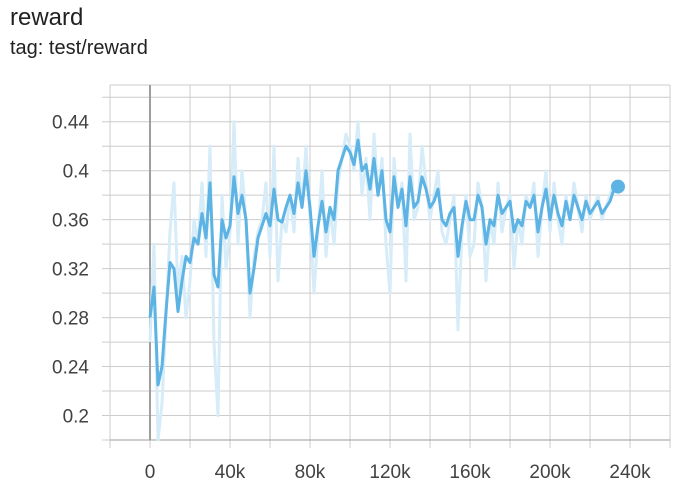  Describe the element at coordinates (70, 123) in the screenshot. I see `y-tick-label: 0.44` at that location.